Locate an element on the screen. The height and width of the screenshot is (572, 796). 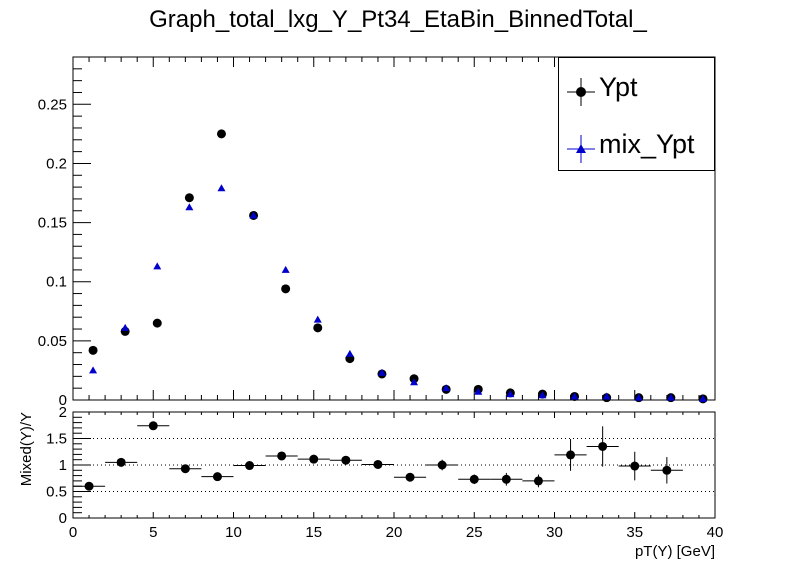
top-ytick-label: 0.2 is located at coordinates (56, 163).